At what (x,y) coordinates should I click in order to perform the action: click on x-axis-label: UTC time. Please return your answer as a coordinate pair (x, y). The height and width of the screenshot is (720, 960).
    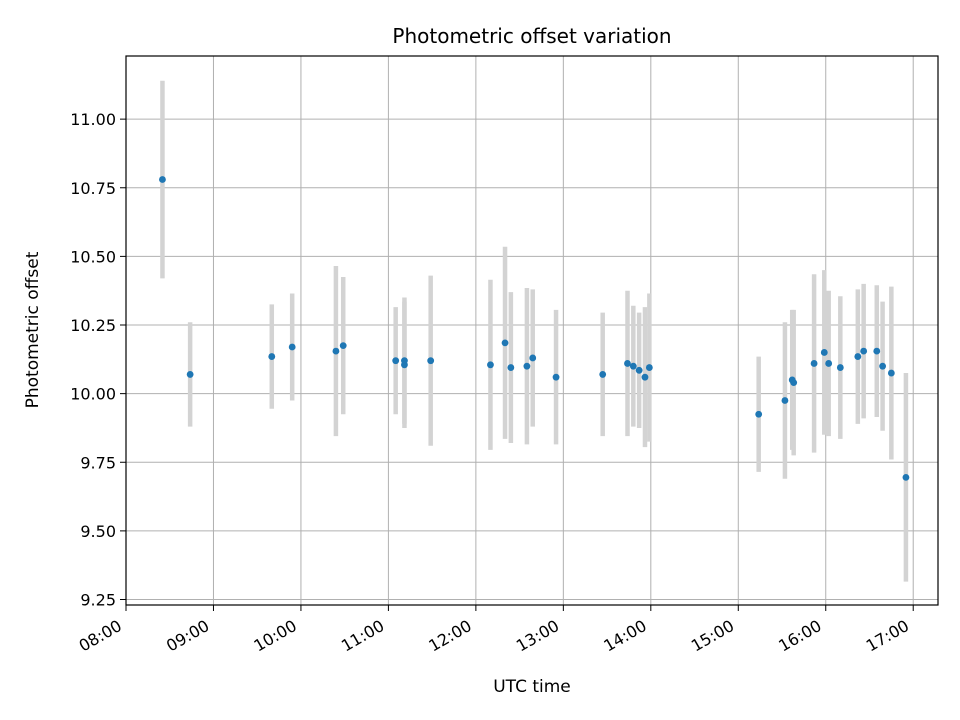
    Looking at the image, I should click on (532, 687).